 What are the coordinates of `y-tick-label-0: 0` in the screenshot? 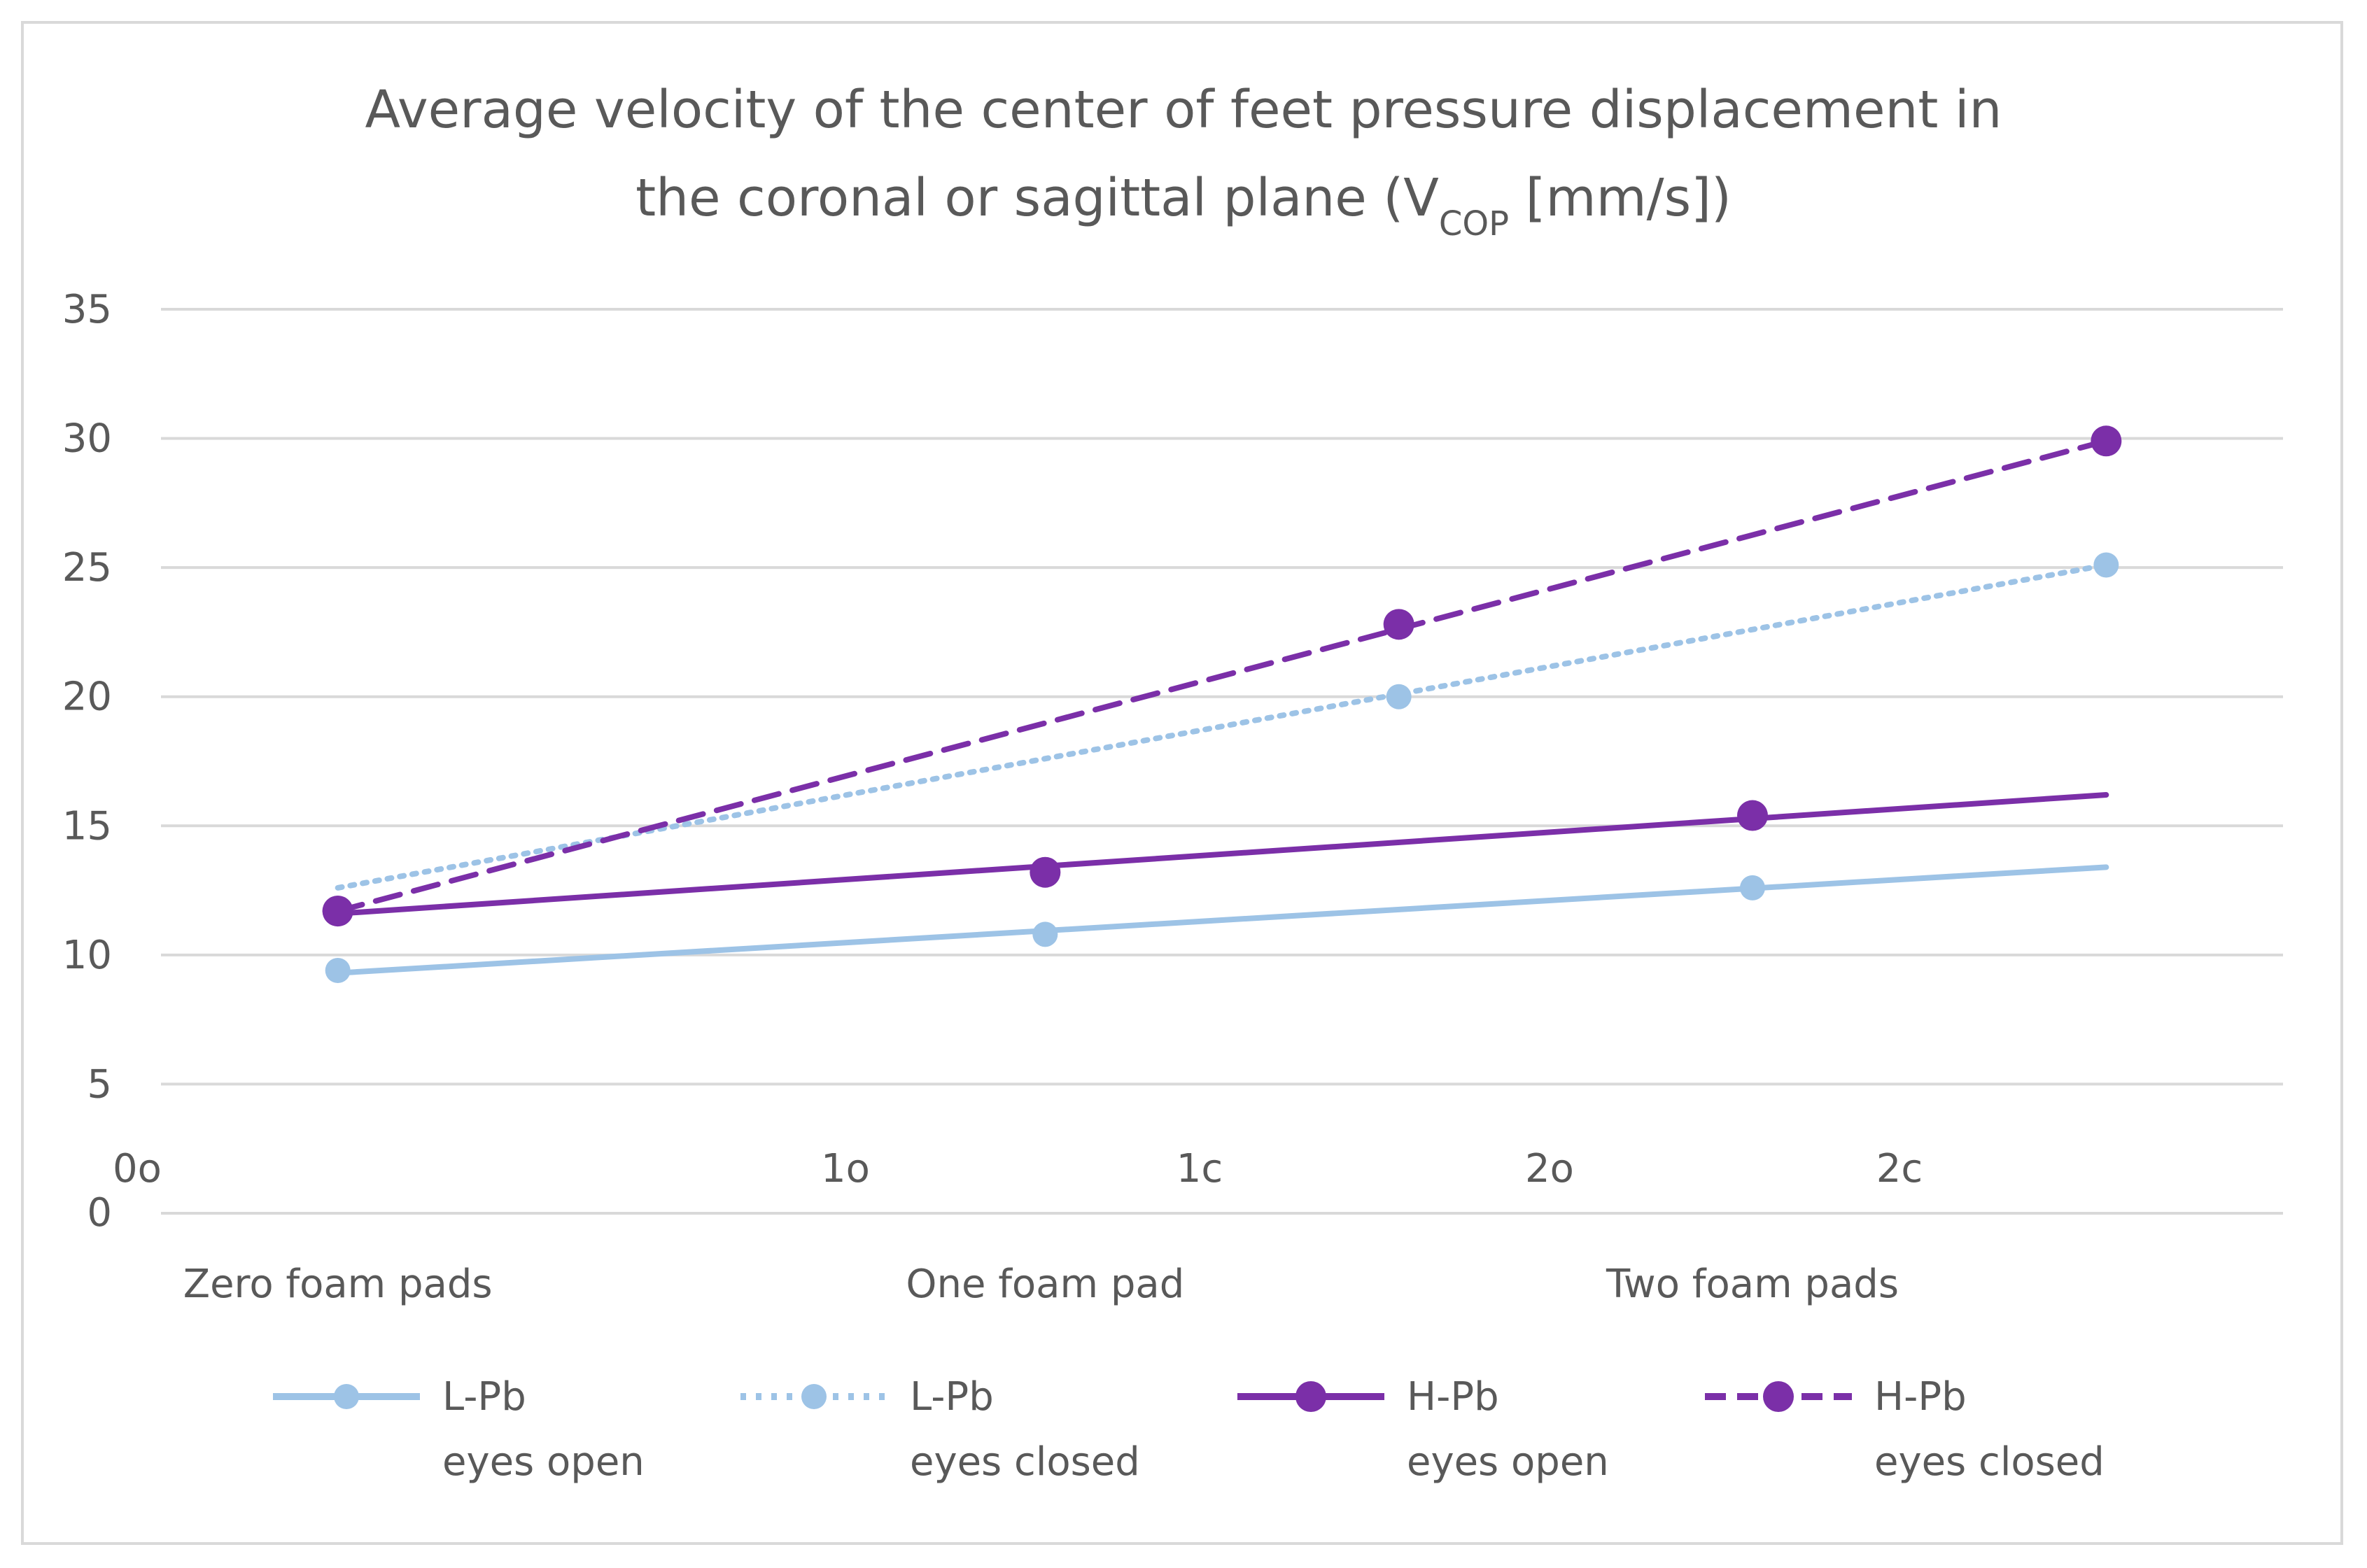 It's located at (99, 1213).